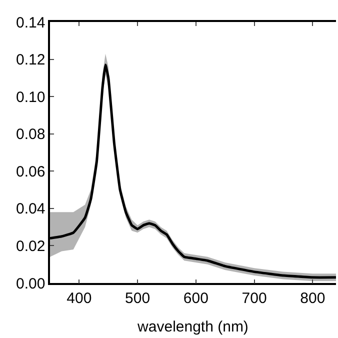 Image resolution: width=338 pixels, height=338 pixels. Describe the element at coordinates (313, 298) in the screenshot. I see `x-tick-label: 800` at that location.